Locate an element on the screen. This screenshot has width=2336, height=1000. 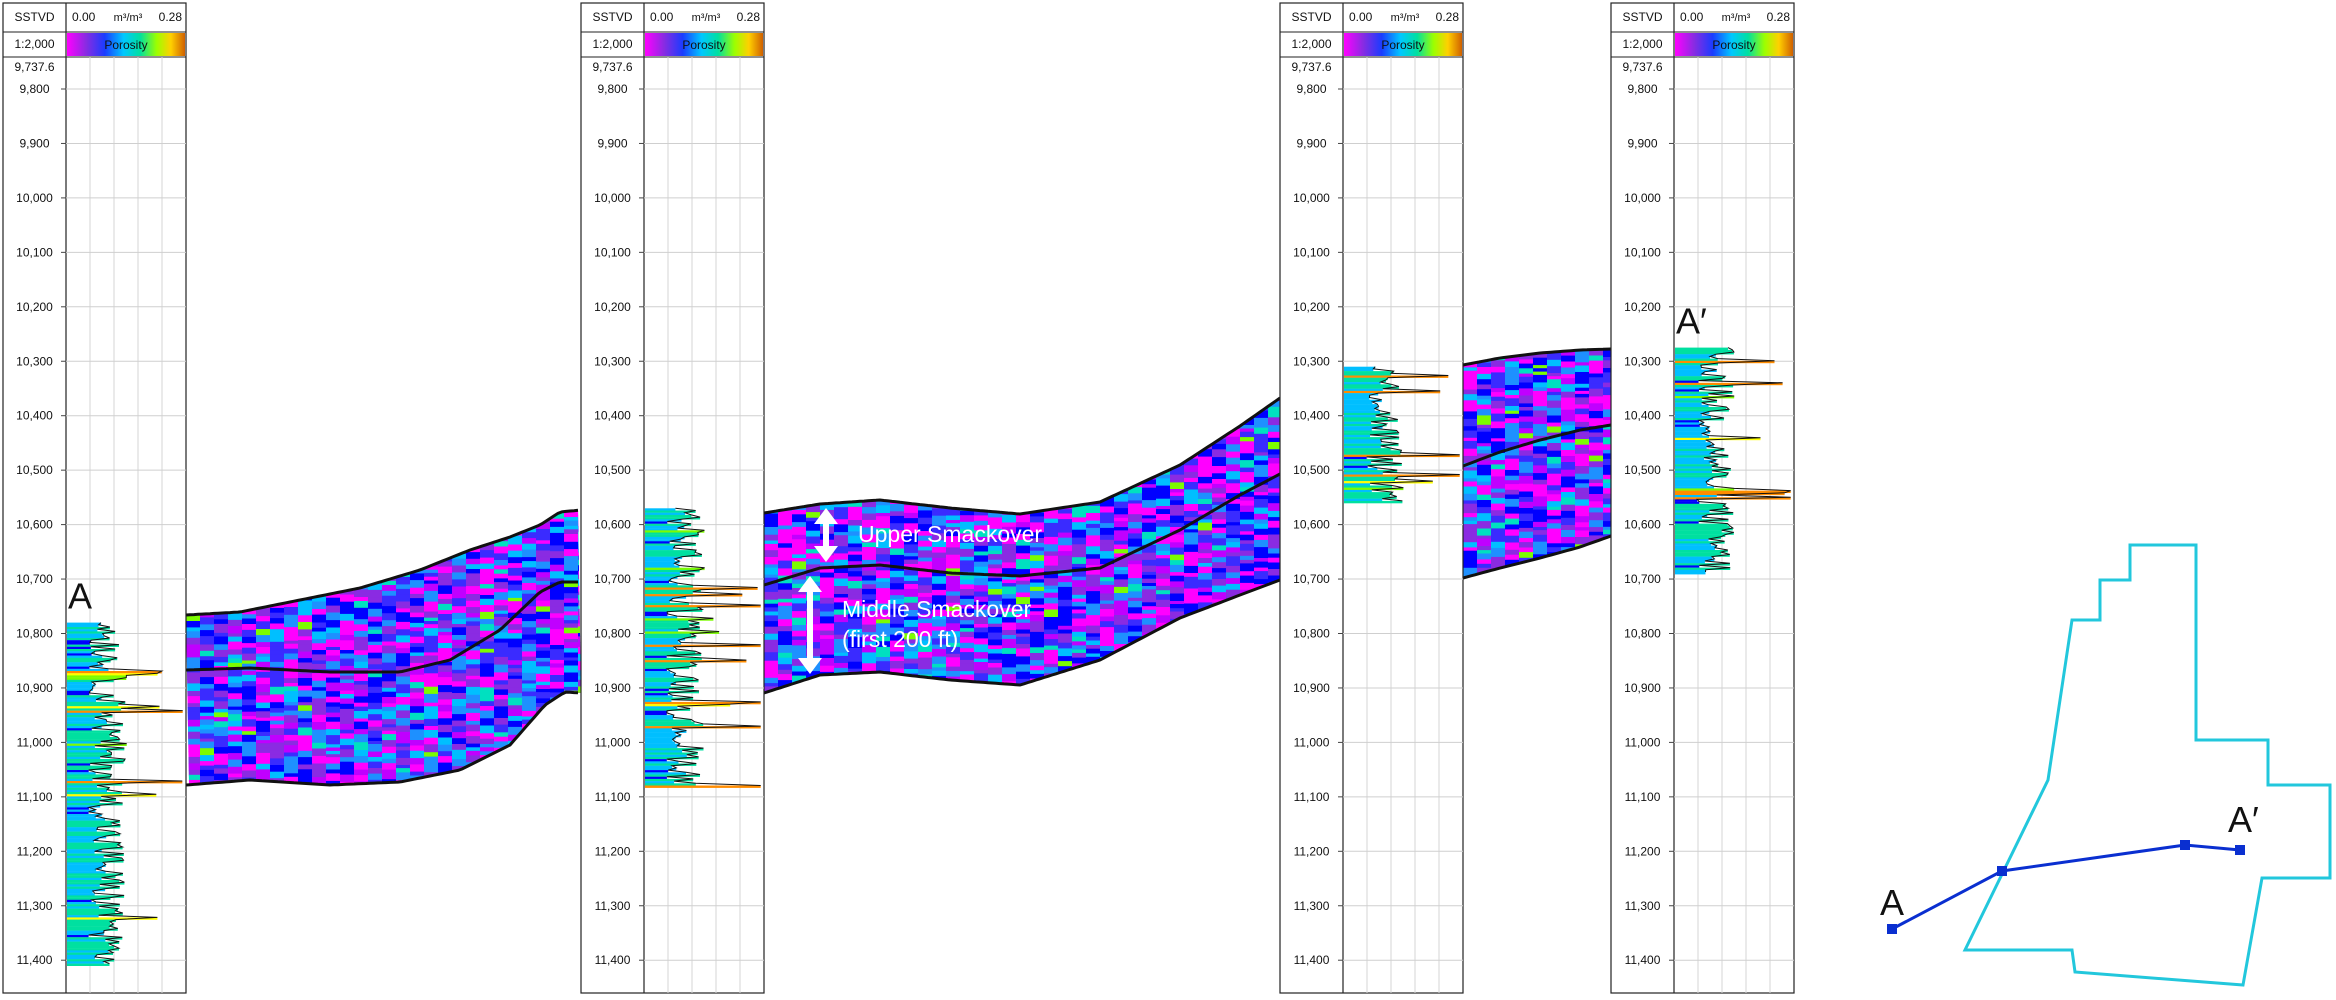
track-frame is located at coordinates (672, 498).